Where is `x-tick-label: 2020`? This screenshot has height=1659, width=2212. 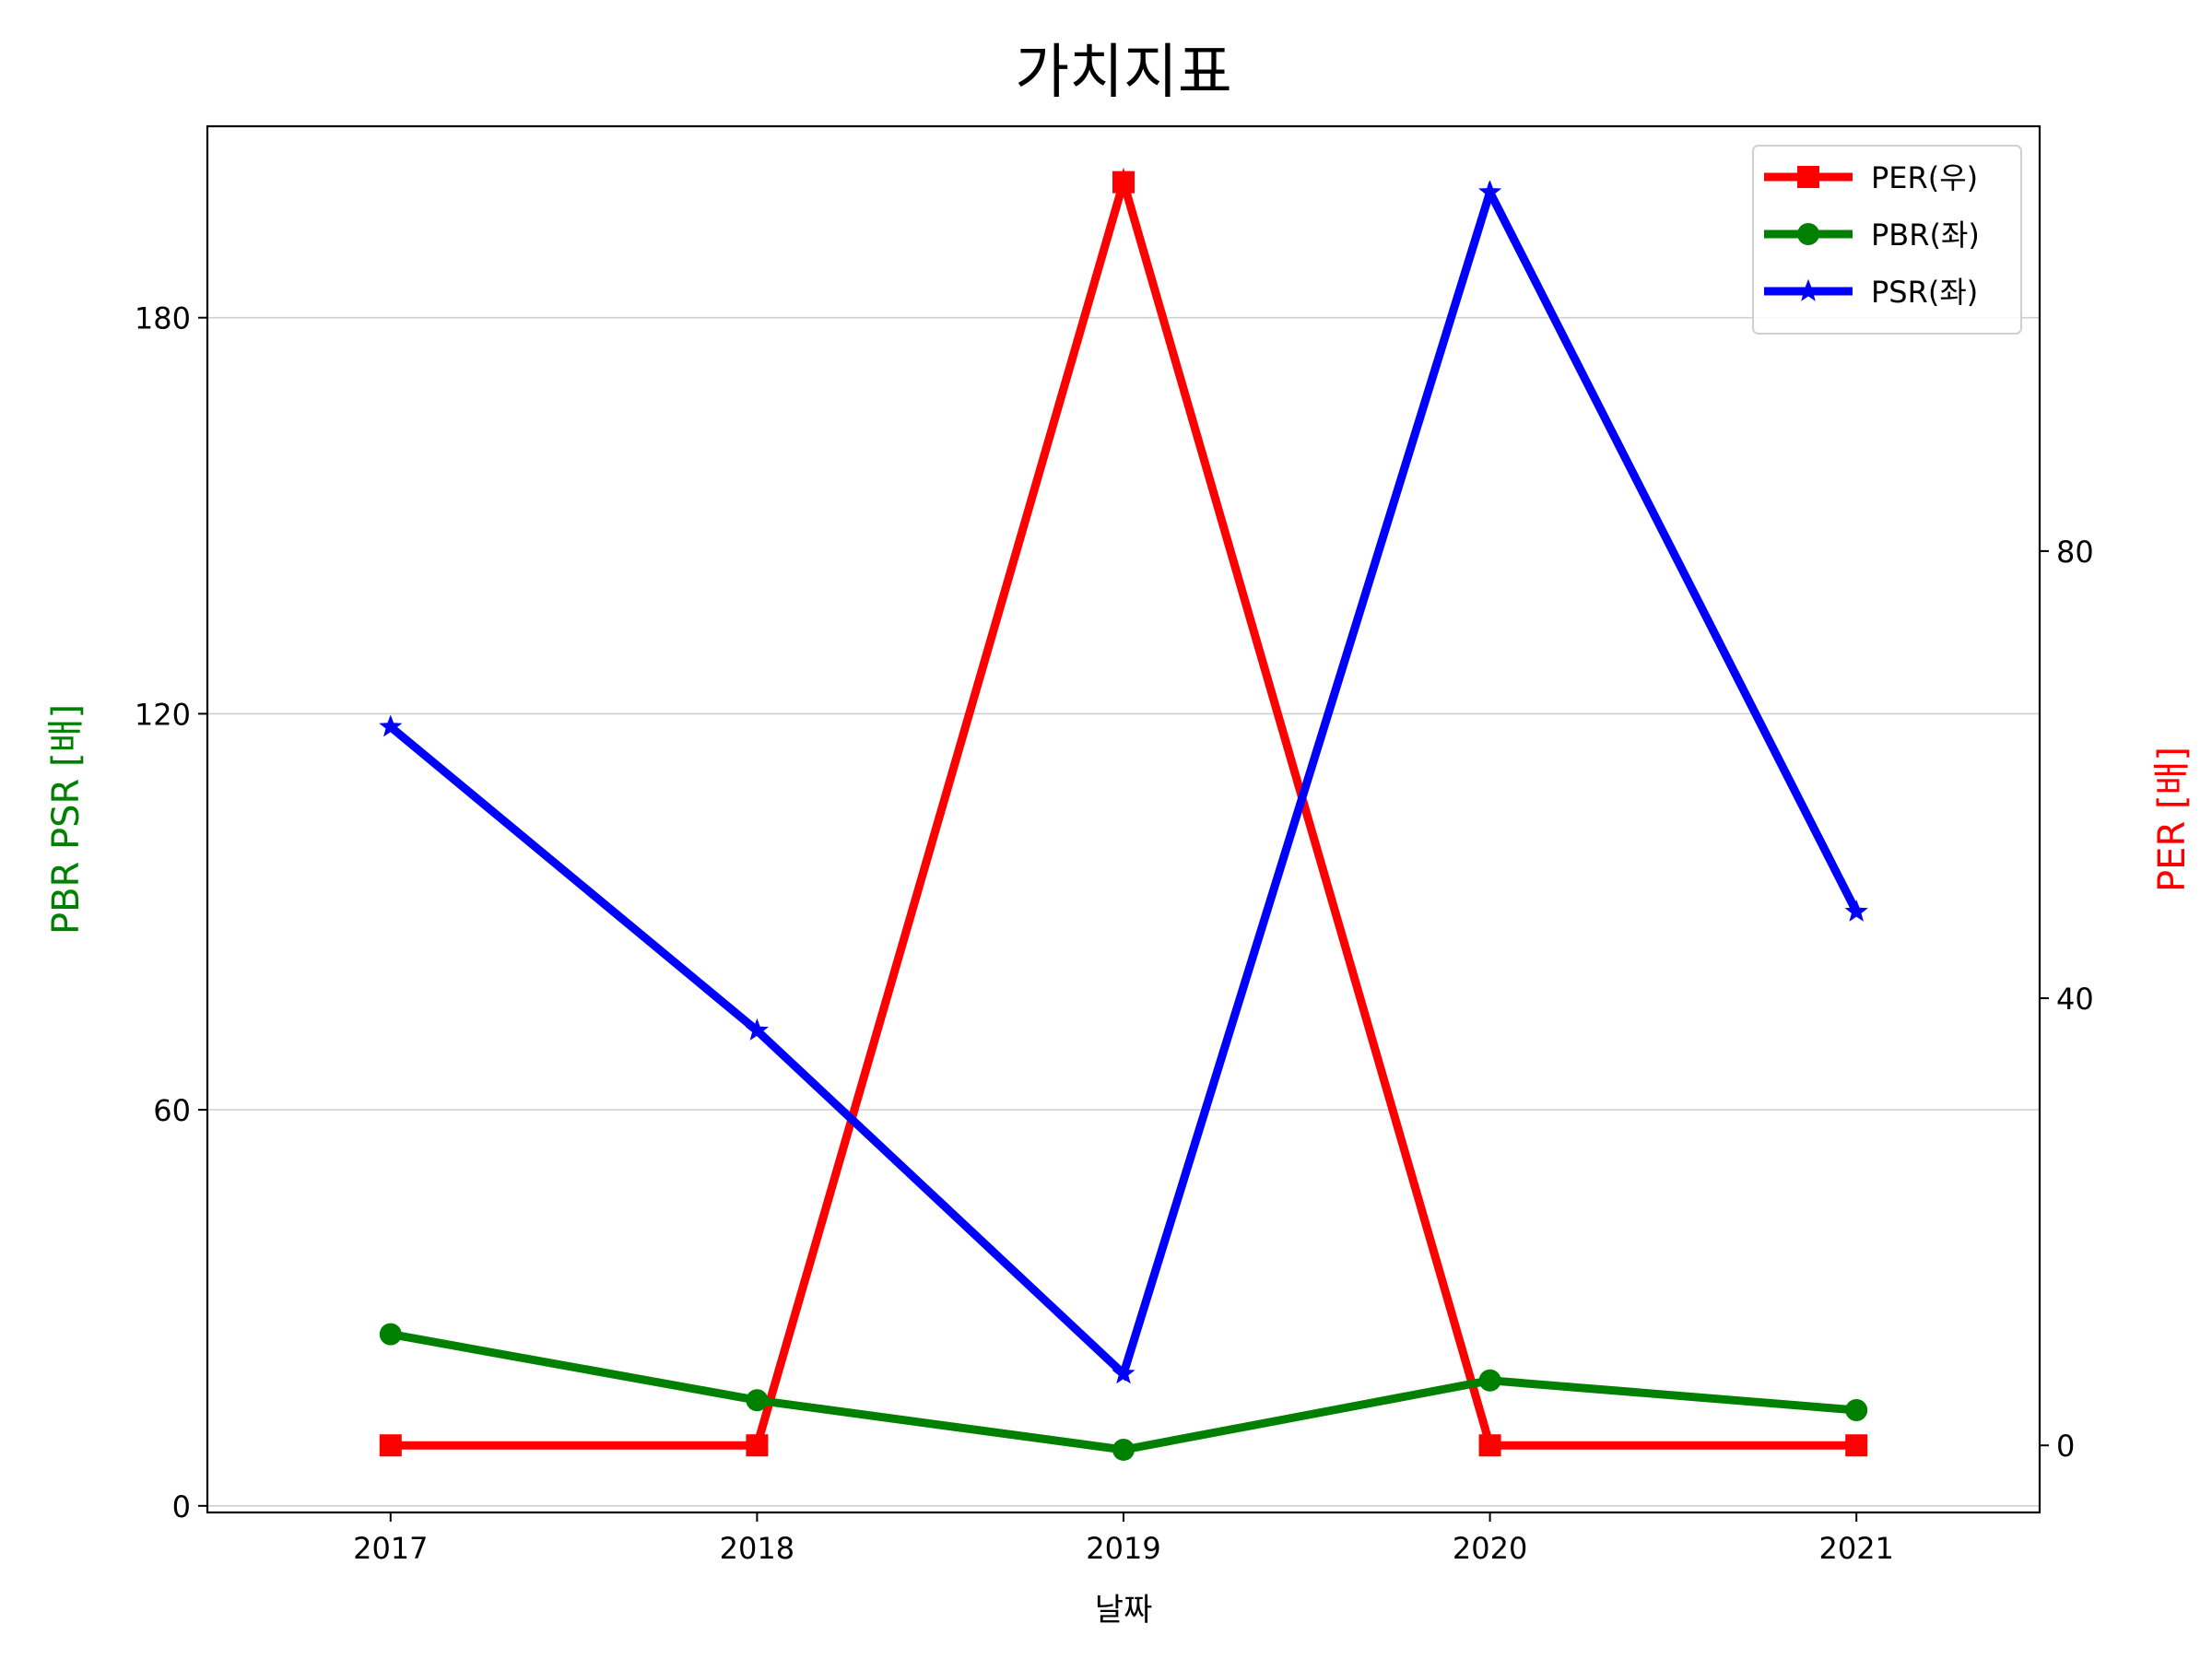
x-tick-label: 2020 is located at coordinates (1490, 1548).